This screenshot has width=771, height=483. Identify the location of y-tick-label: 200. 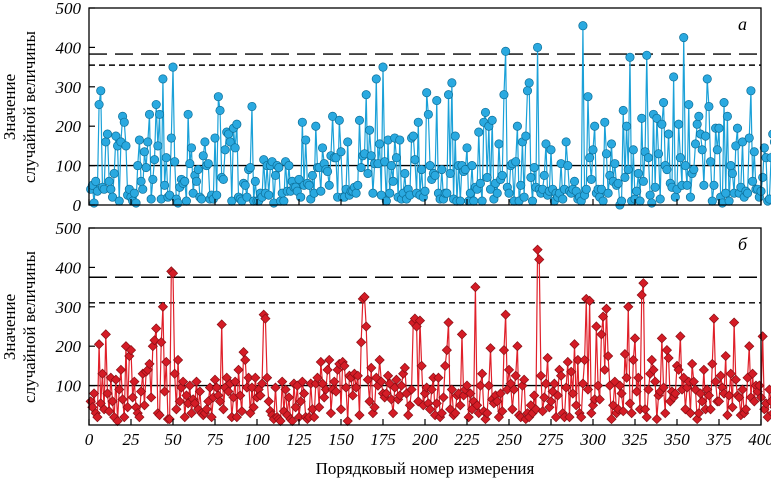
(69, 126).